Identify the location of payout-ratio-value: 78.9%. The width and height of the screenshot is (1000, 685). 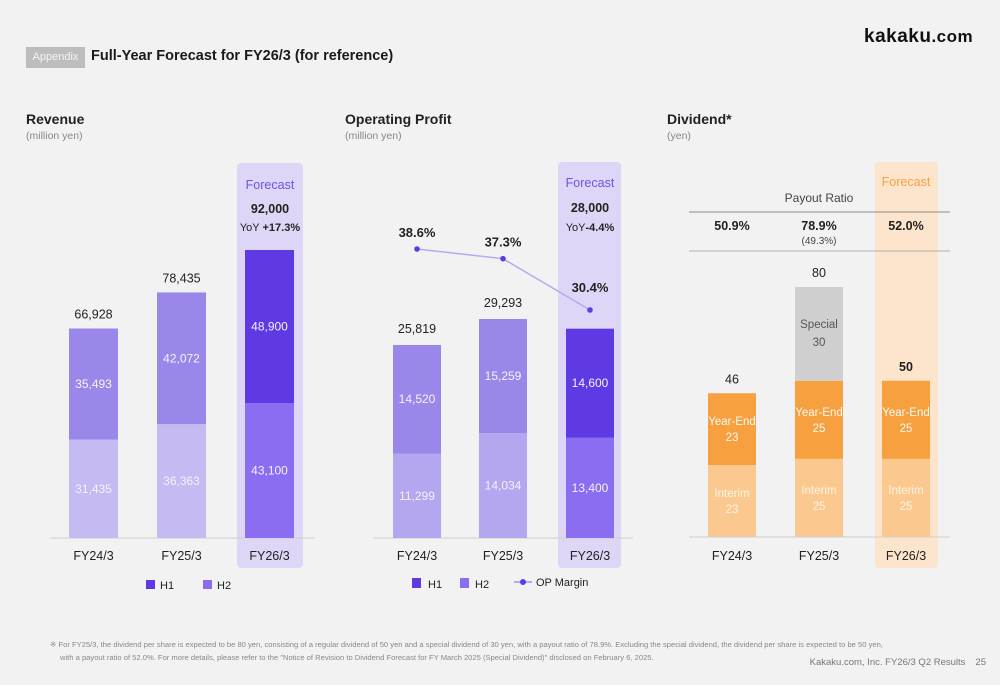
(818, 226).